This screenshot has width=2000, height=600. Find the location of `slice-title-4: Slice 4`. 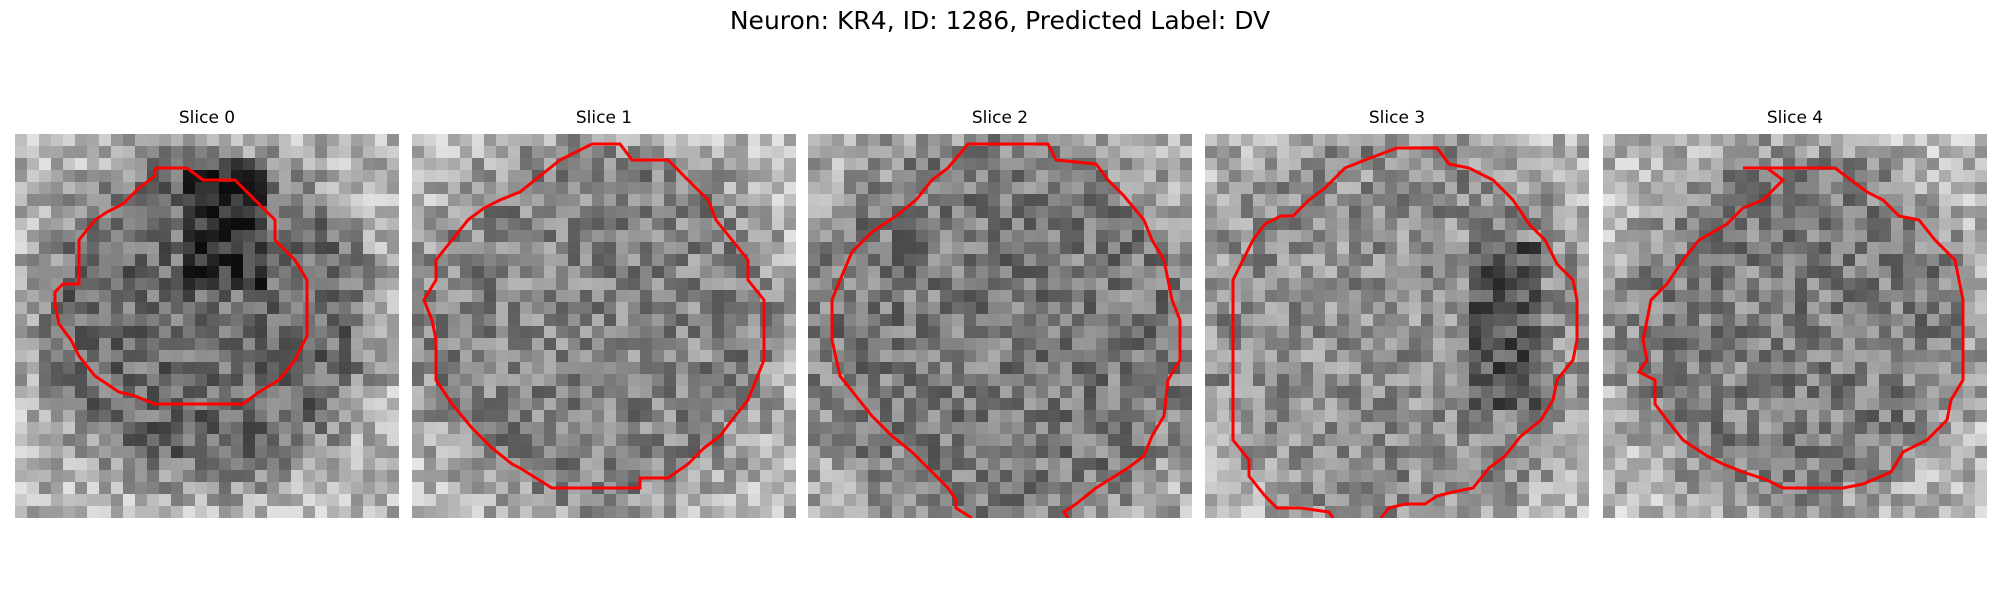

slice-title-4: Slice 4 is located at coordinates (1795, 118).